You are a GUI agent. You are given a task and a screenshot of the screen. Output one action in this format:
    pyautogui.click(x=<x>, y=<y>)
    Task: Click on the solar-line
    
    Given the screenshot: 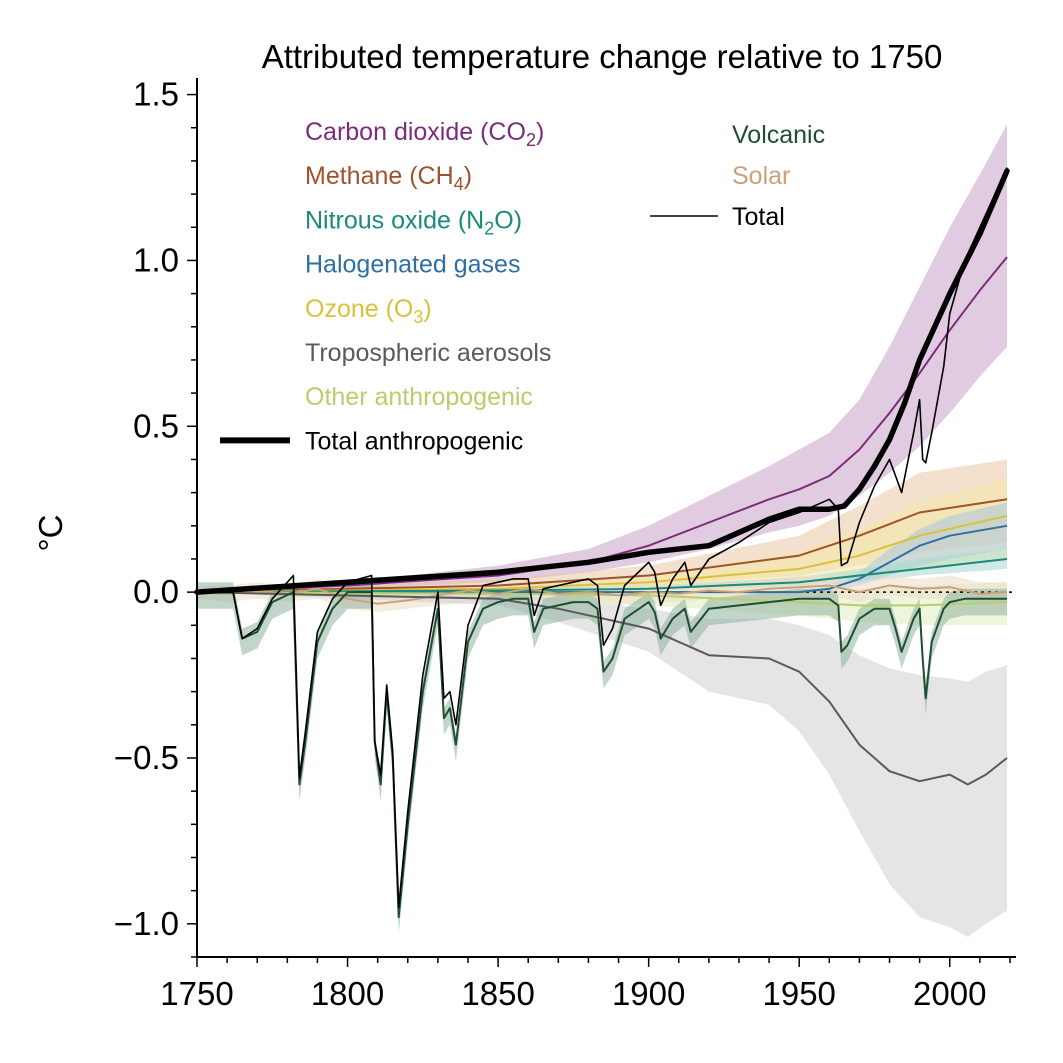 What is the action you would take?
    pyautogui.click(x=602, y=594)
    